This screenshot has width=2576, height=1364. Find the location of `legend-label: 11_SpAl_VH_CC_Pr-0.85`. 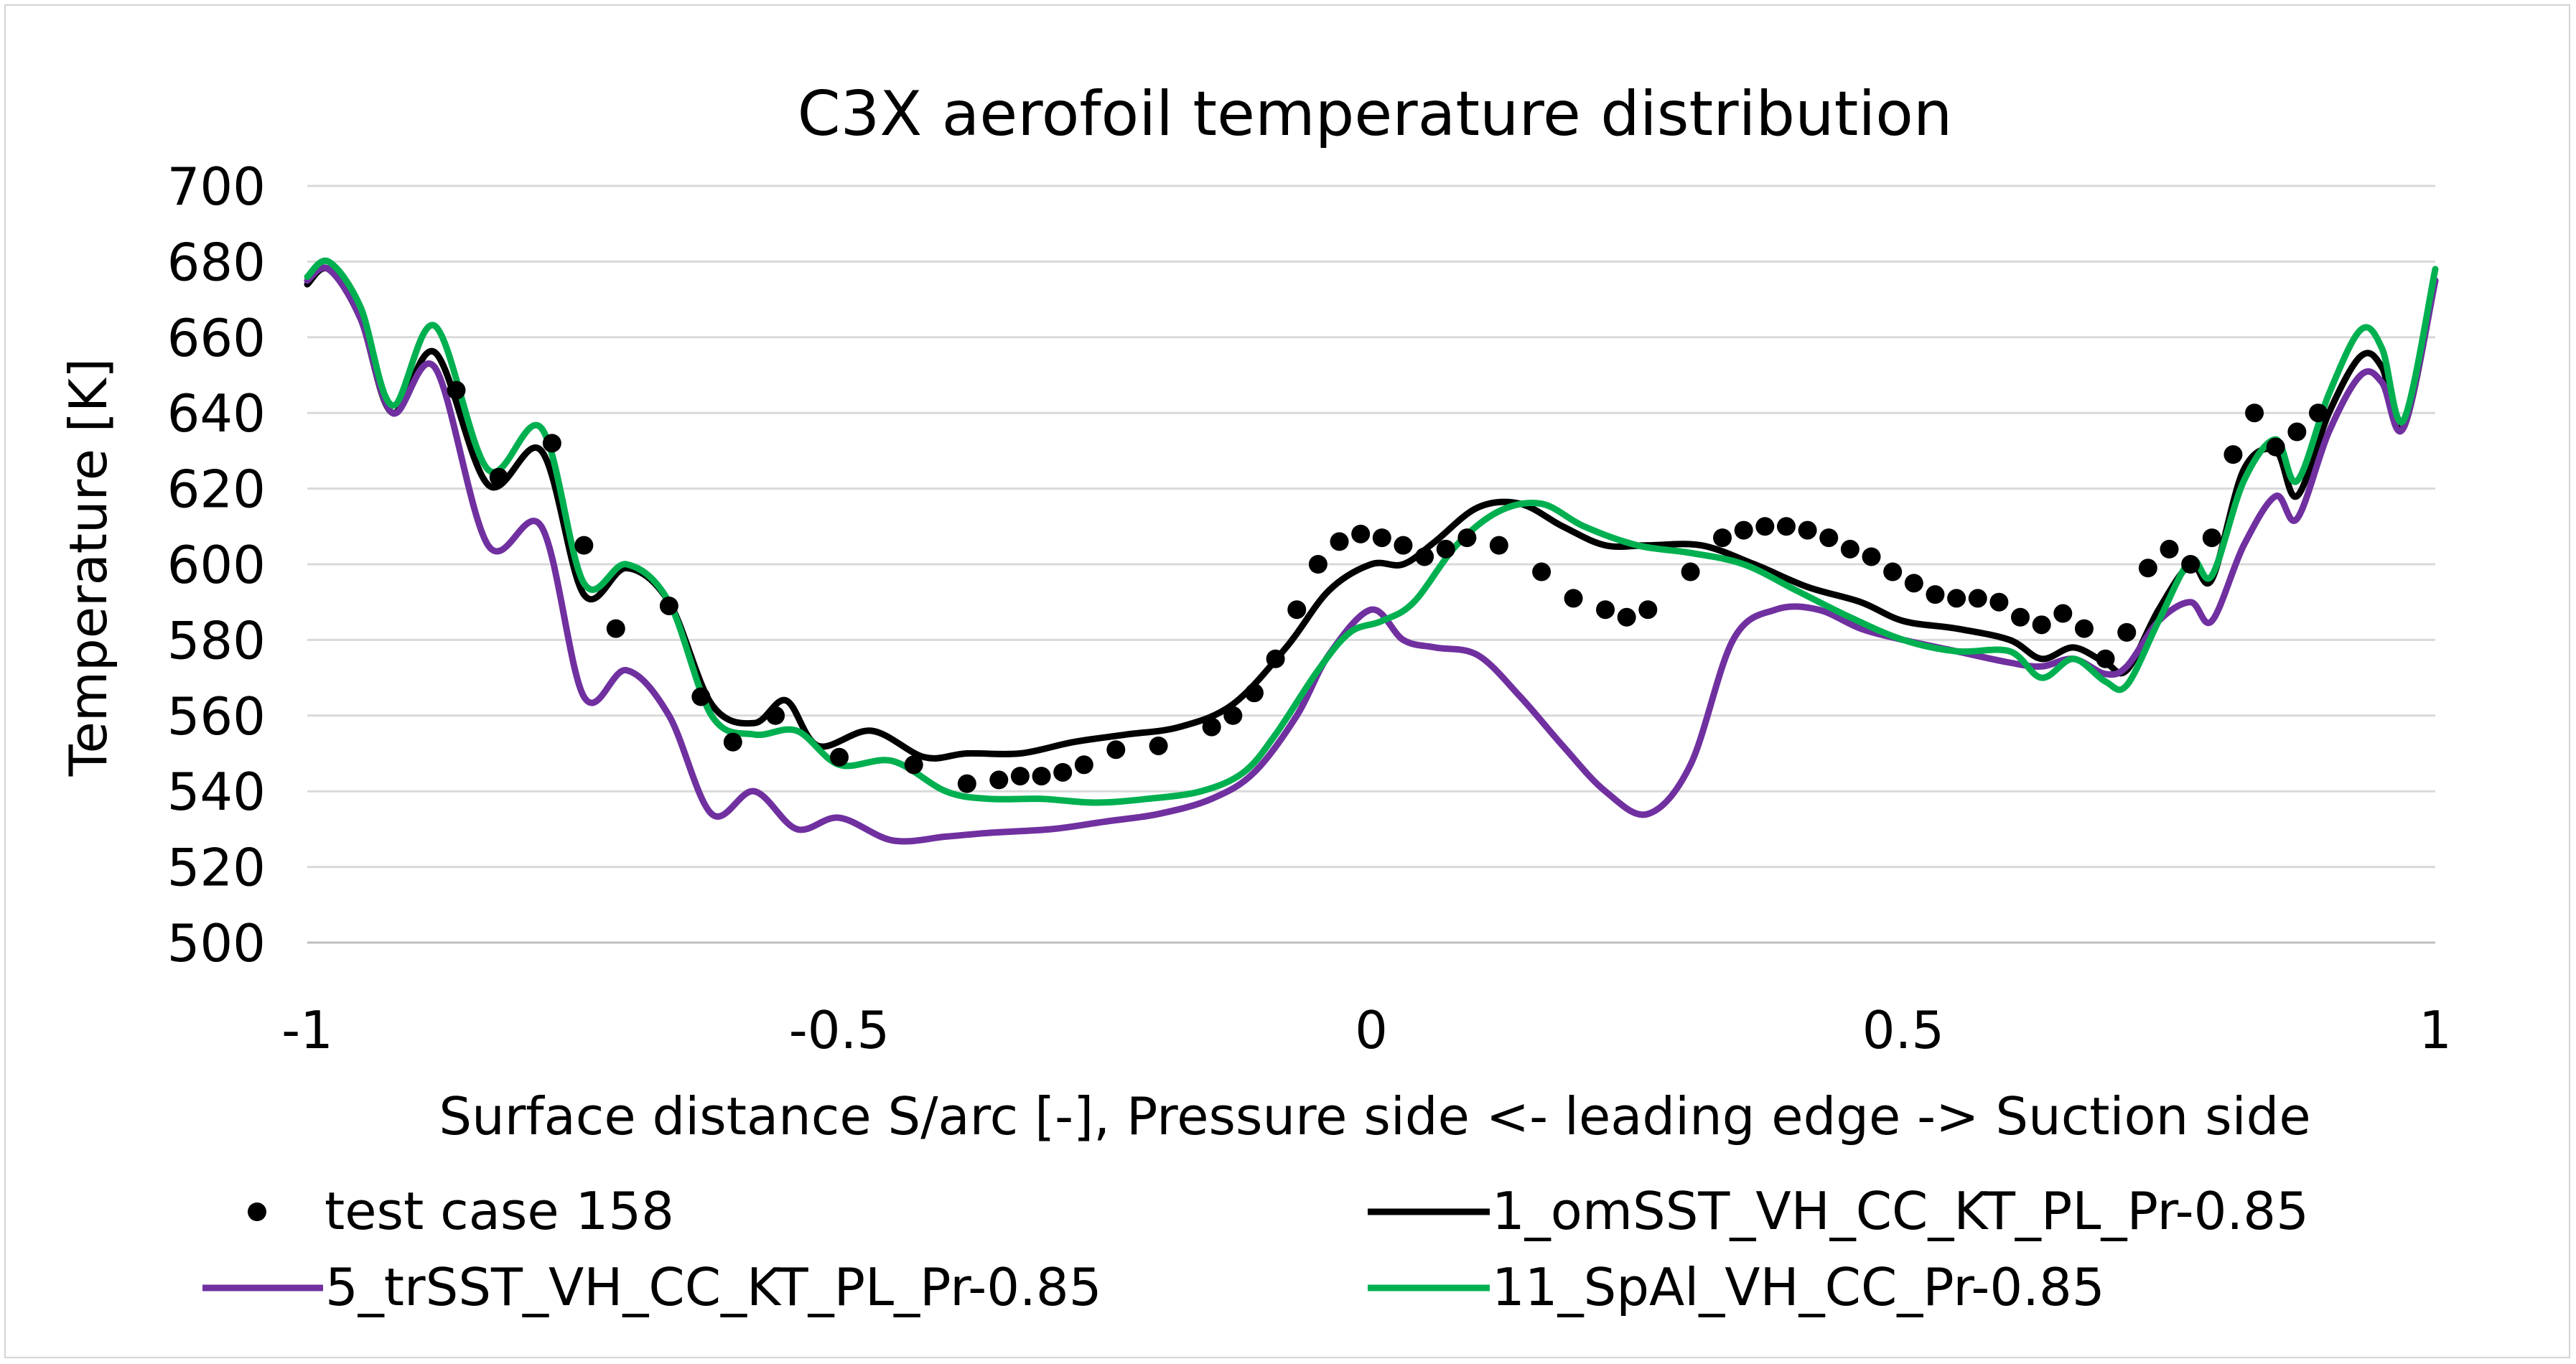

legend-label: 11_SpAl_VH_CC_Pr-0.85 is located at coordinates (1798, 1287).